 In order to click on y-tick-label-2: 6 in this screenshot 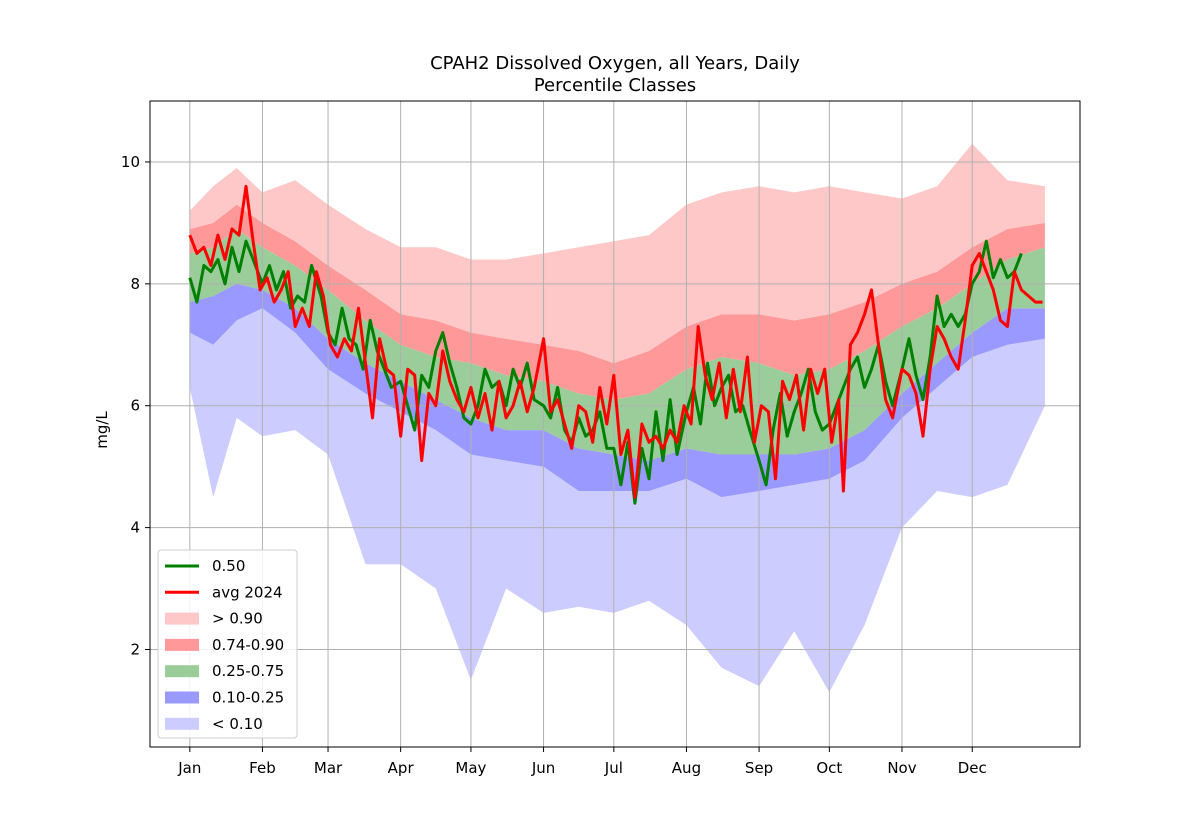, I will do `click(135, 406)`.